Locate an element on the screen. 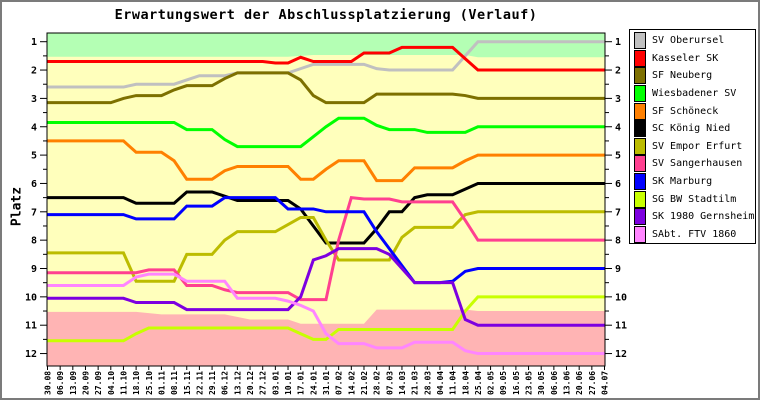 The height and width of the screenshot is (400, 760). legend-swatch-sv-oberursel is located at coordinates (640, 41).